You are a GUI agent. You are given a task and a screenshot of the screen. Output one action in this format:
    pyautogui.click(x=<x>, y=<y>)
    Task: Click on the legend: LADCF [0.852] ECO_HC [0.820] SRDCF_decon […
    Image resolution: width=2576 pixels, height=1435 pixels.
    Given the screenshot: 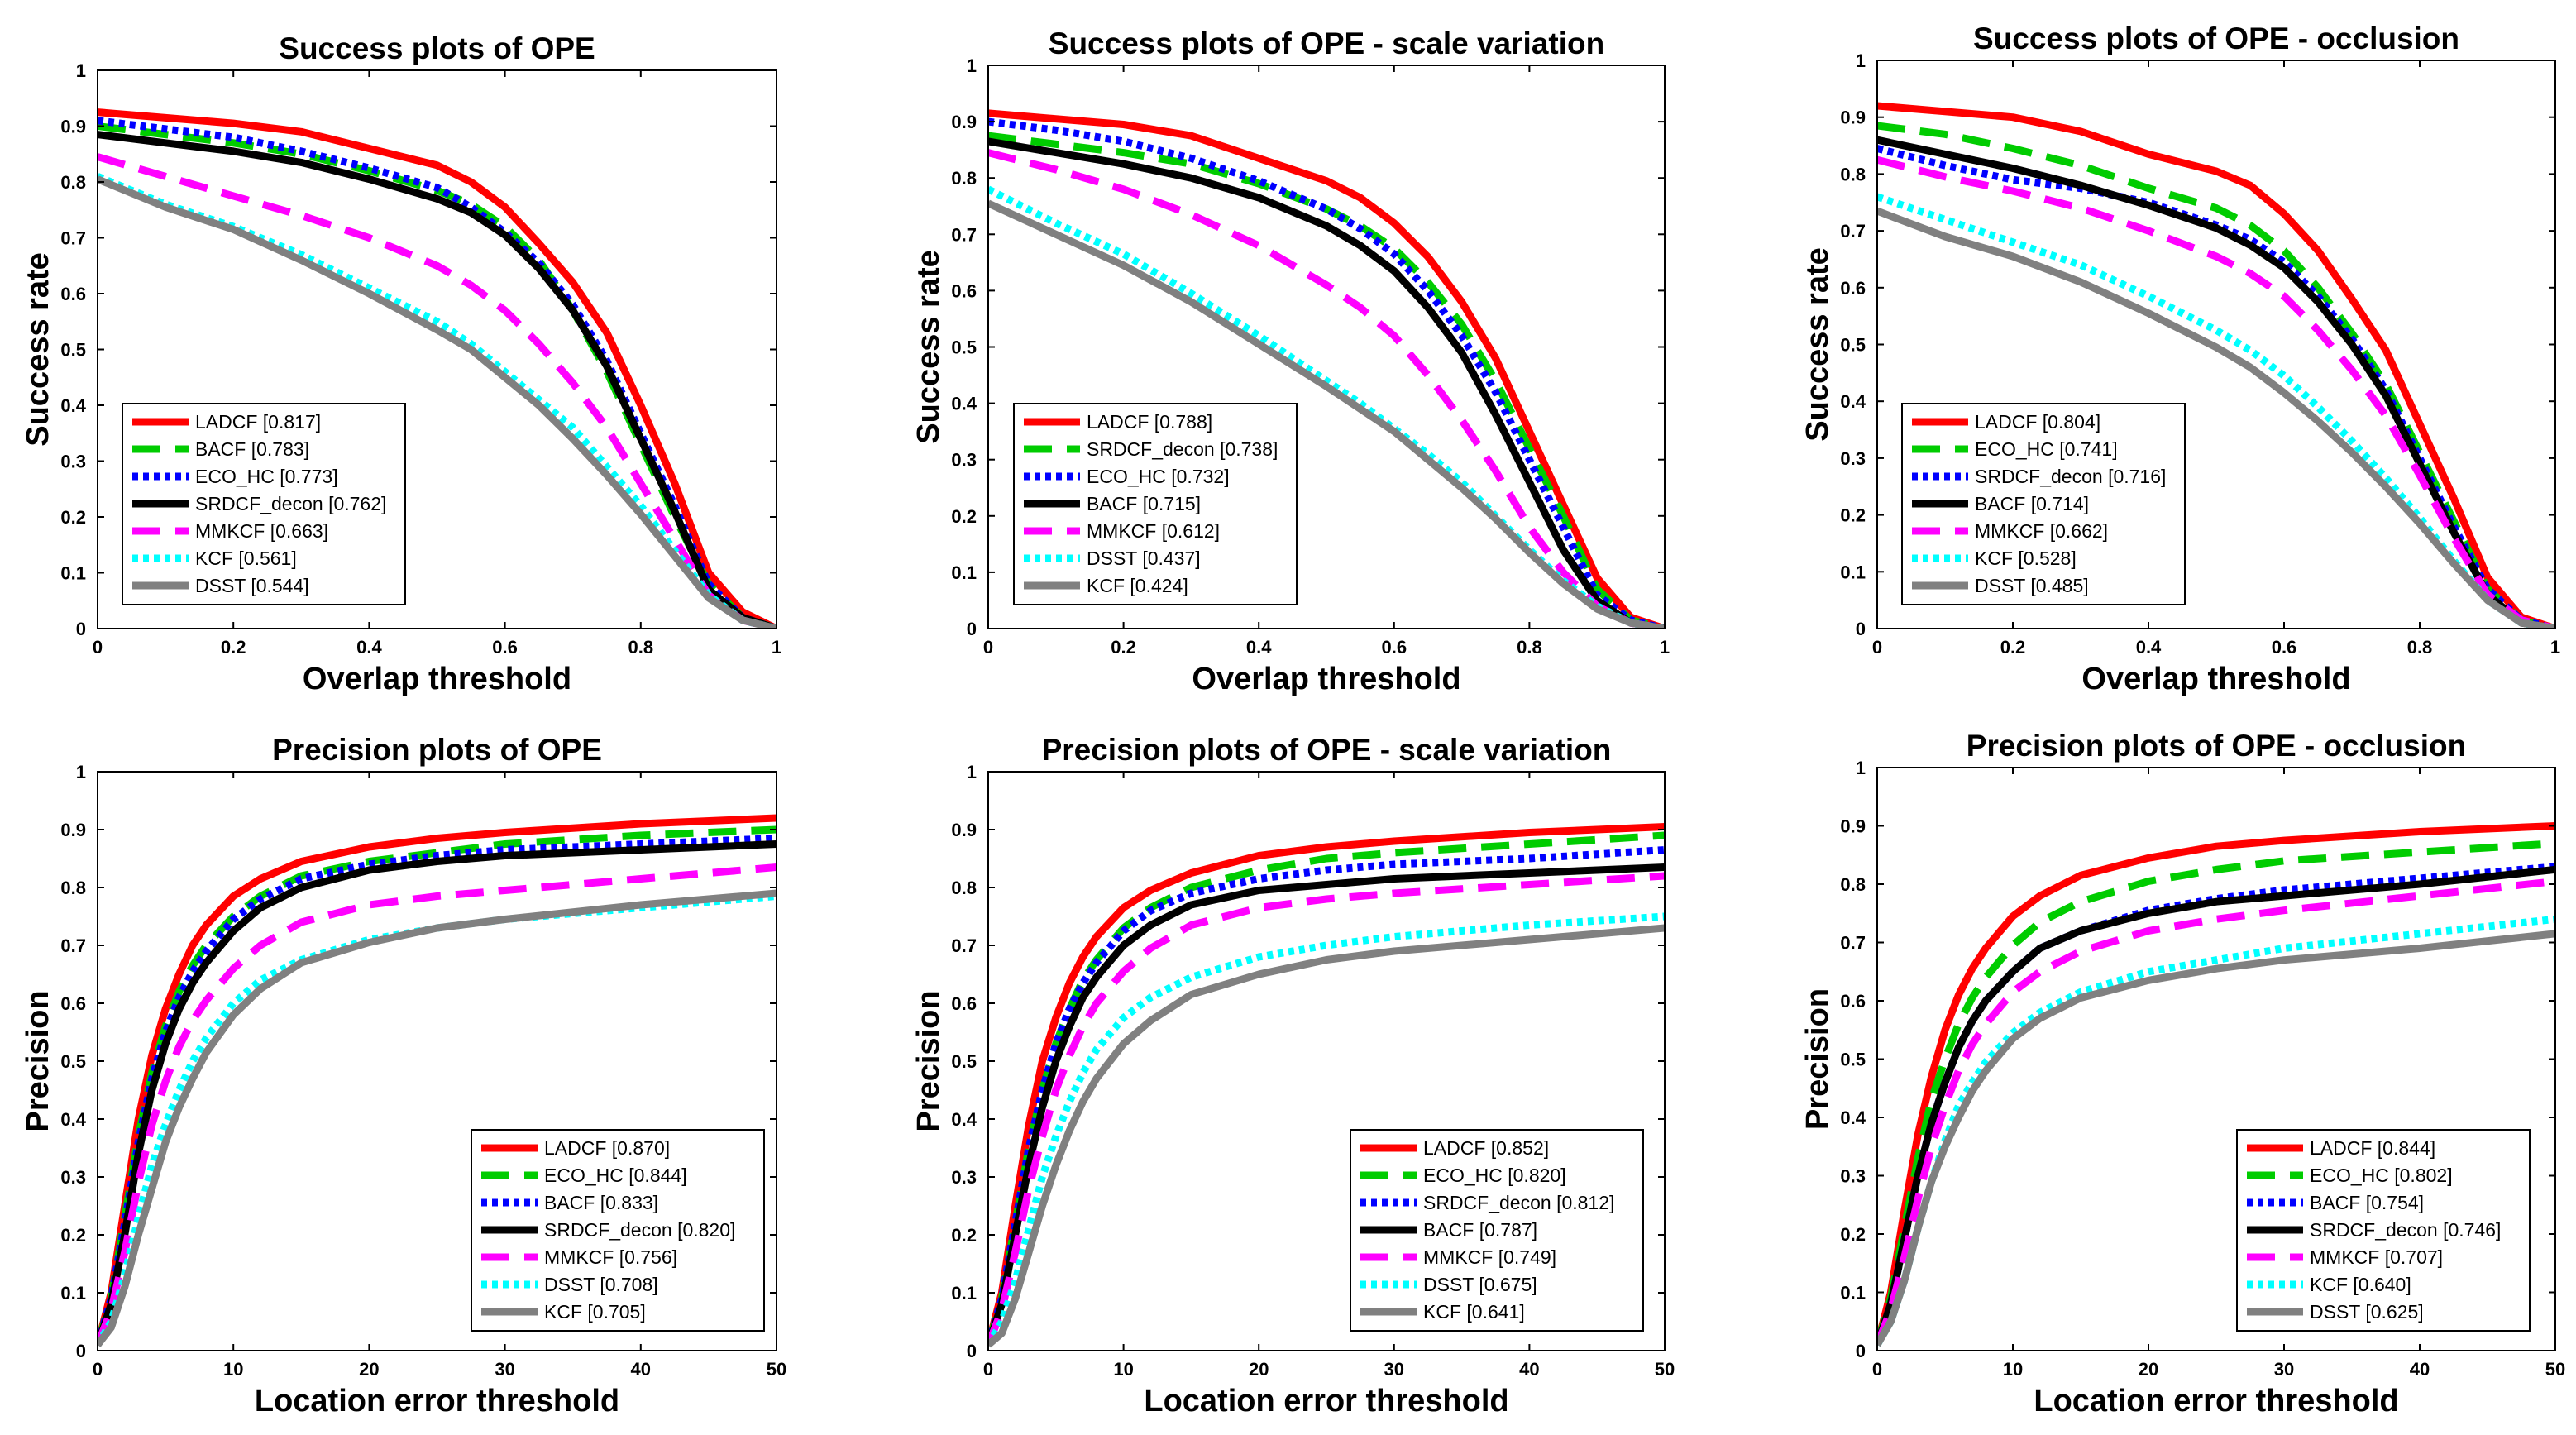 What is the action you would take?
    pyautogui.click(x=1497, y=1230)
    